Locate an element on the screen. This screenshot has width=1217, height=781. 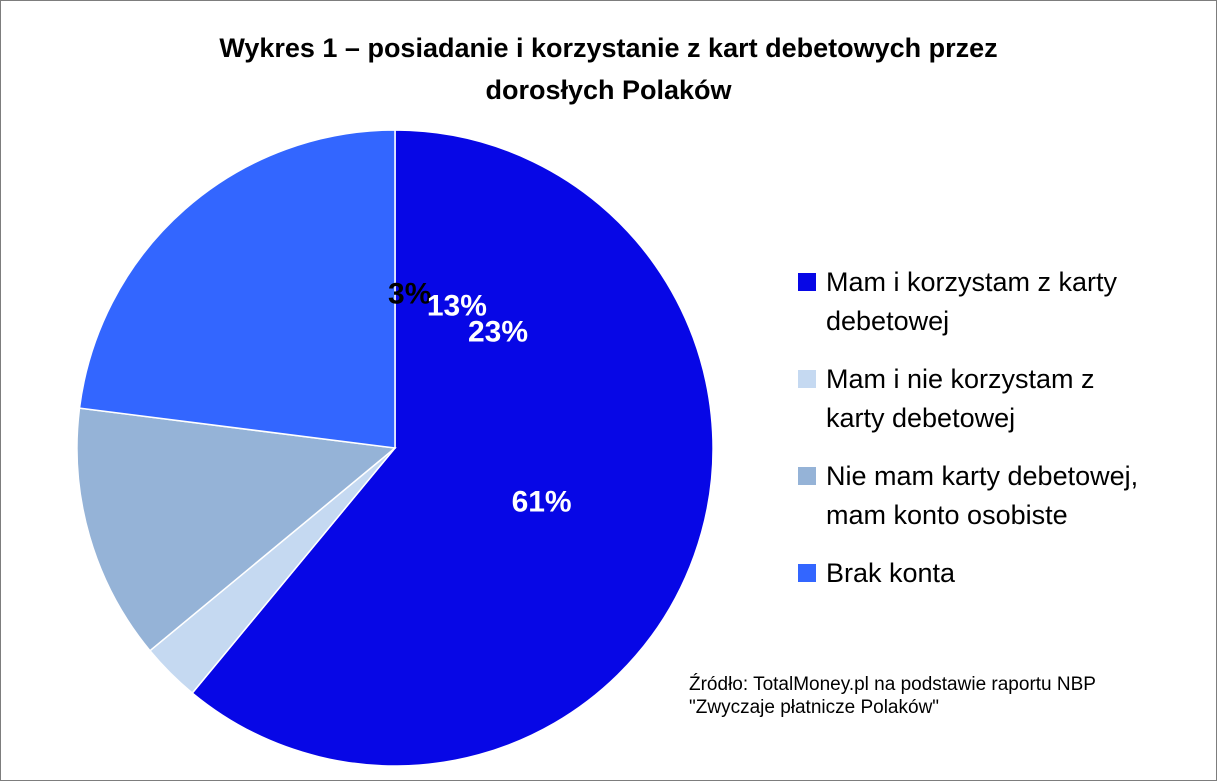
legend-item-0: Mam i korzystam z karty debetowej is located at coordinates (998, 302).